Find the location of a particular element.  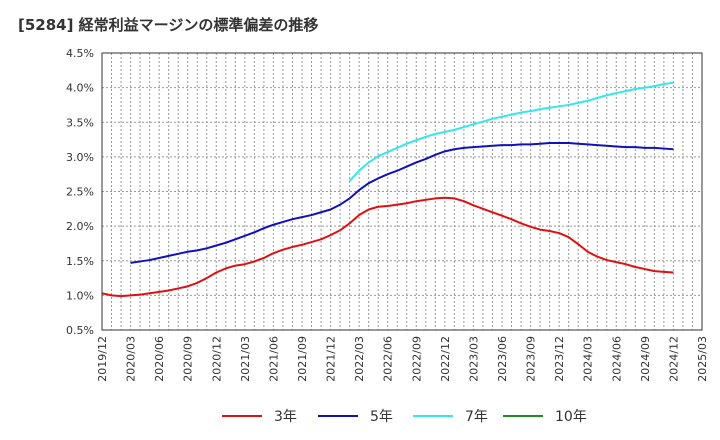

y-tick-label: 2.5% is located at coordinates (80, 192).